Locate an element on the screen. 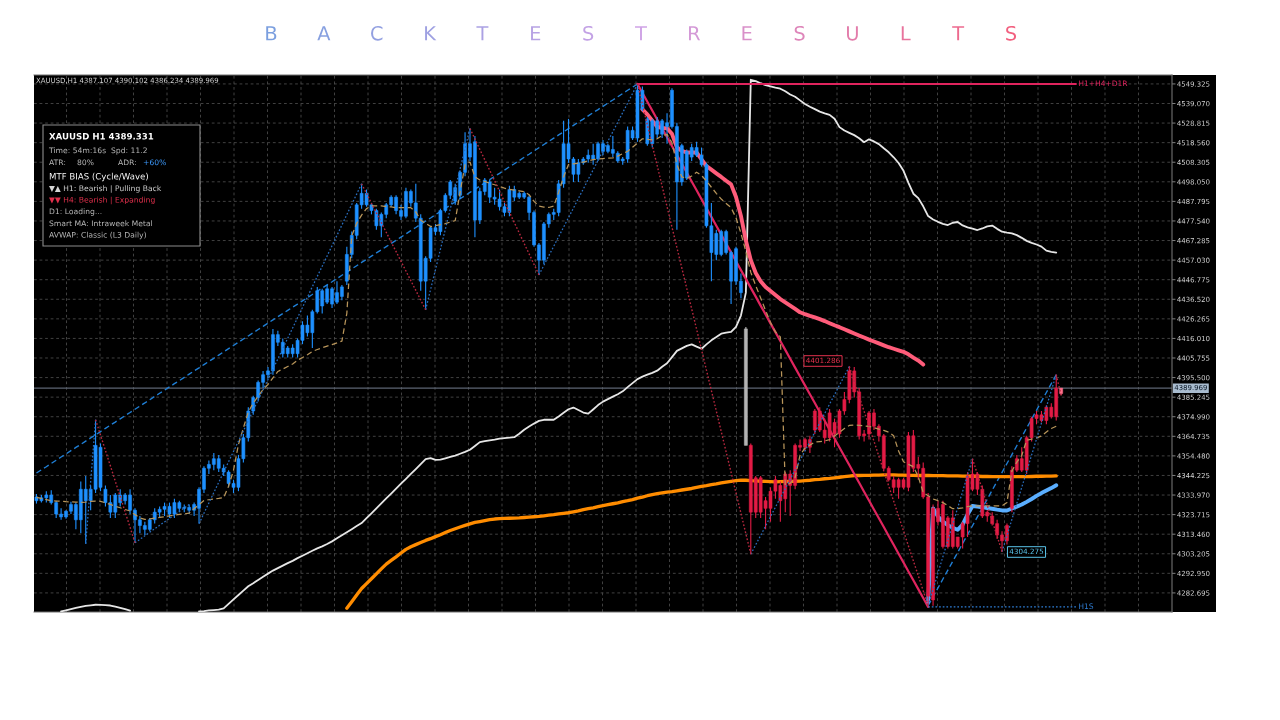 The width and height of the screenshot is (1280, 720). chart-title: B A C K T E S T R E S U L T S is located at coordinates (641, 33).